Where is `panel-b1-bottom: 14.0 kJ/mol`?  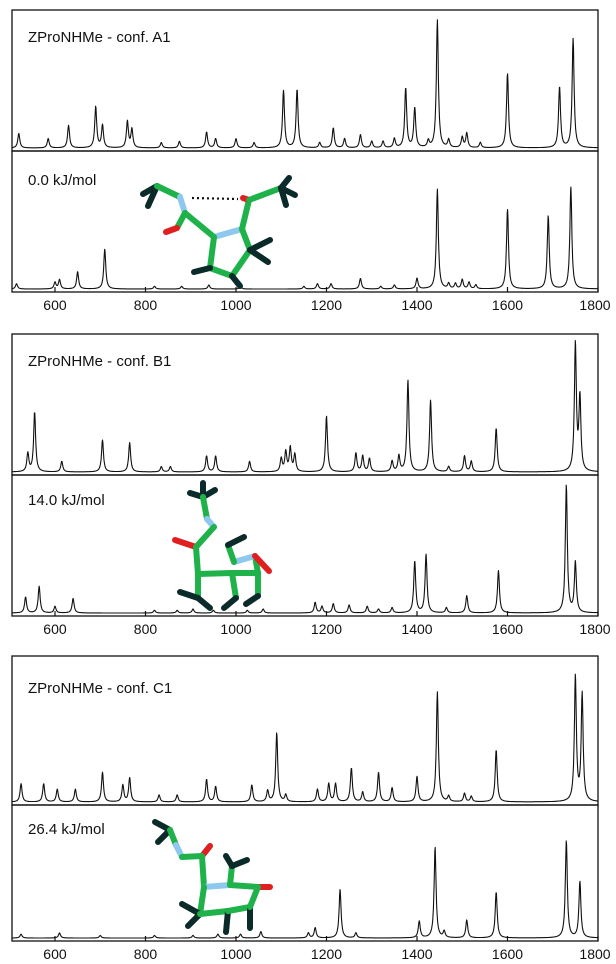 panel-b1-bottom: 14.0 kJ/mol is located at coordinates (305, 545).